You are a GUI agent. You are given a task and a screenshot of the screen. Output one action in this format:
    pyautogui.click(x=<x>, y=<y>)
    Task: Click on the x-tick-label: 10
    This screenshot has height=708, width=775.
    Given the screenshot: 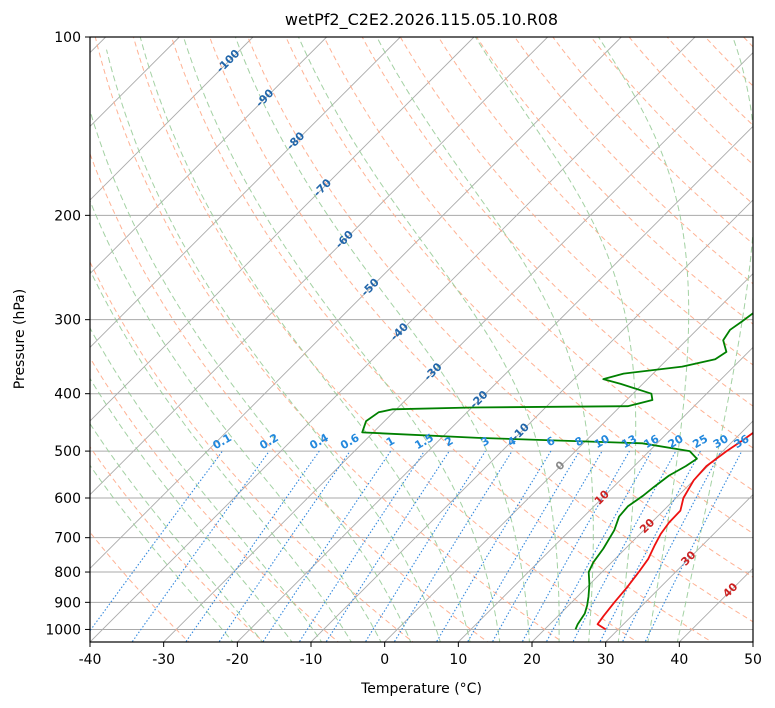 What is the action you would take?
    pyautogui.click(x=458, y=660)
    